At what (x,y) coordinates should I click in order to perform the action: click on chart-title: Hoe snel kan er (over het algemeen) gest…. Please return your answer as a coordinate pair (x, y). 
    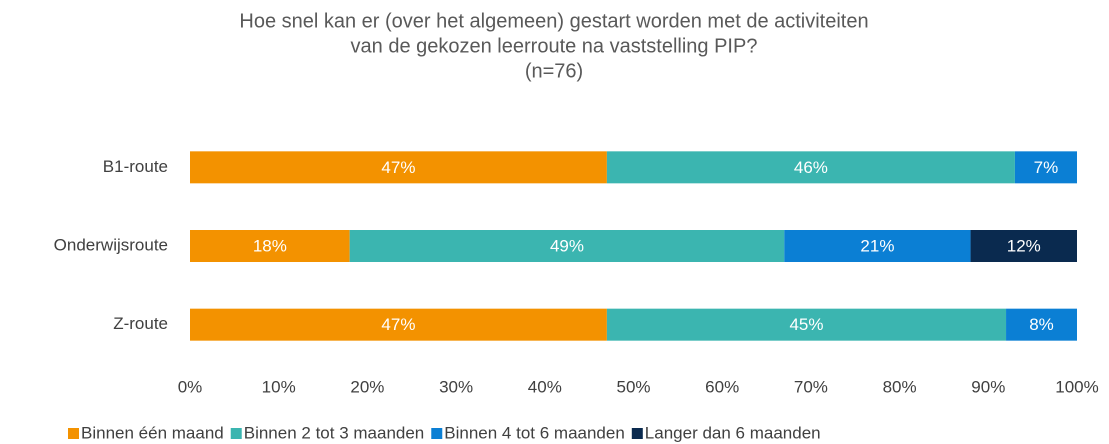
    Looking at the image, I should click on (553, 21).